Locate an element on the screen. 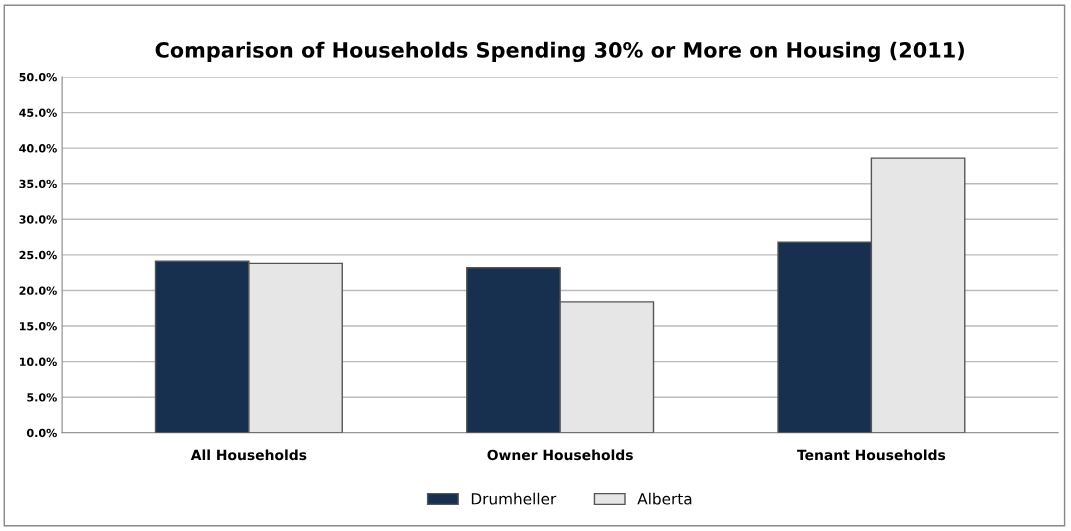  y-tick-label: 50.0% is located at coordinates (38, 77).